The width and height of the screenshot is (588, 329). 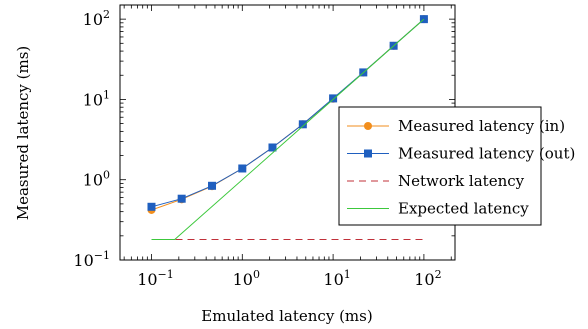 What do you see at coordinates (23, 133) in the screenshot?
I see `y-axis-label: Measured latency (ms)` at bounding box center [23, 133].